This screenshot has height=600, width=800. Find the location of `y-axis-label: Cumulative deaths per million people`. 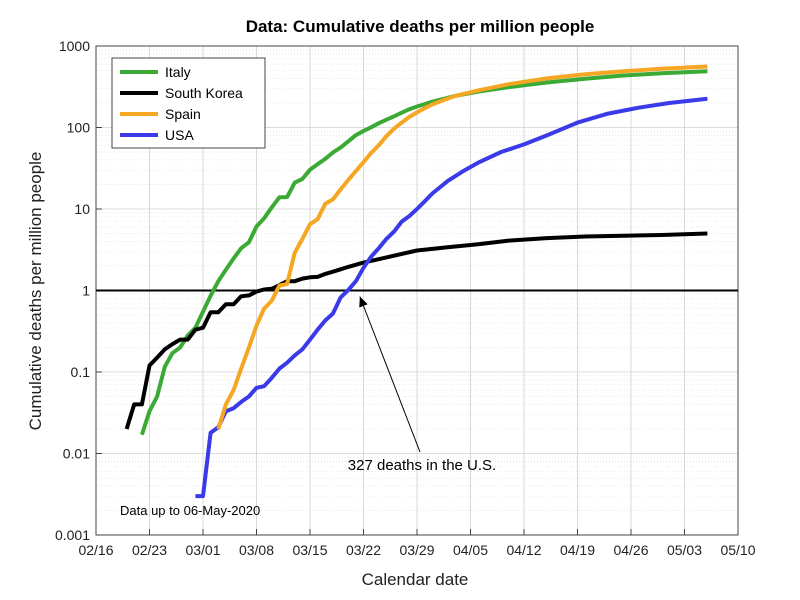

y-axis-label: Cumulative deaths per million people is located at coordinates (35, 291).